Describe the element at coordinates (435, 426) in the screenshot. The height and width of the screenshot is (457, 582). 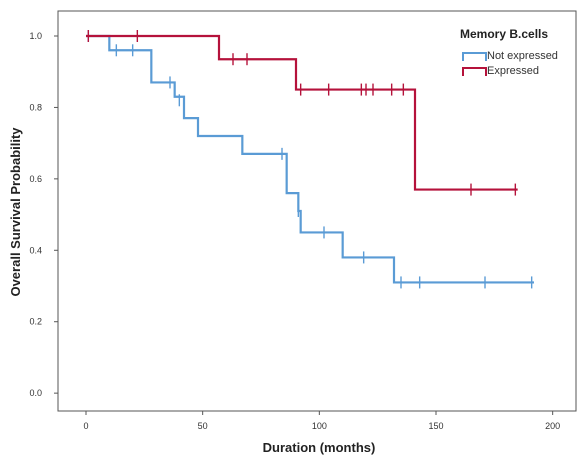
I see `x-tick-label: 150` at that location.